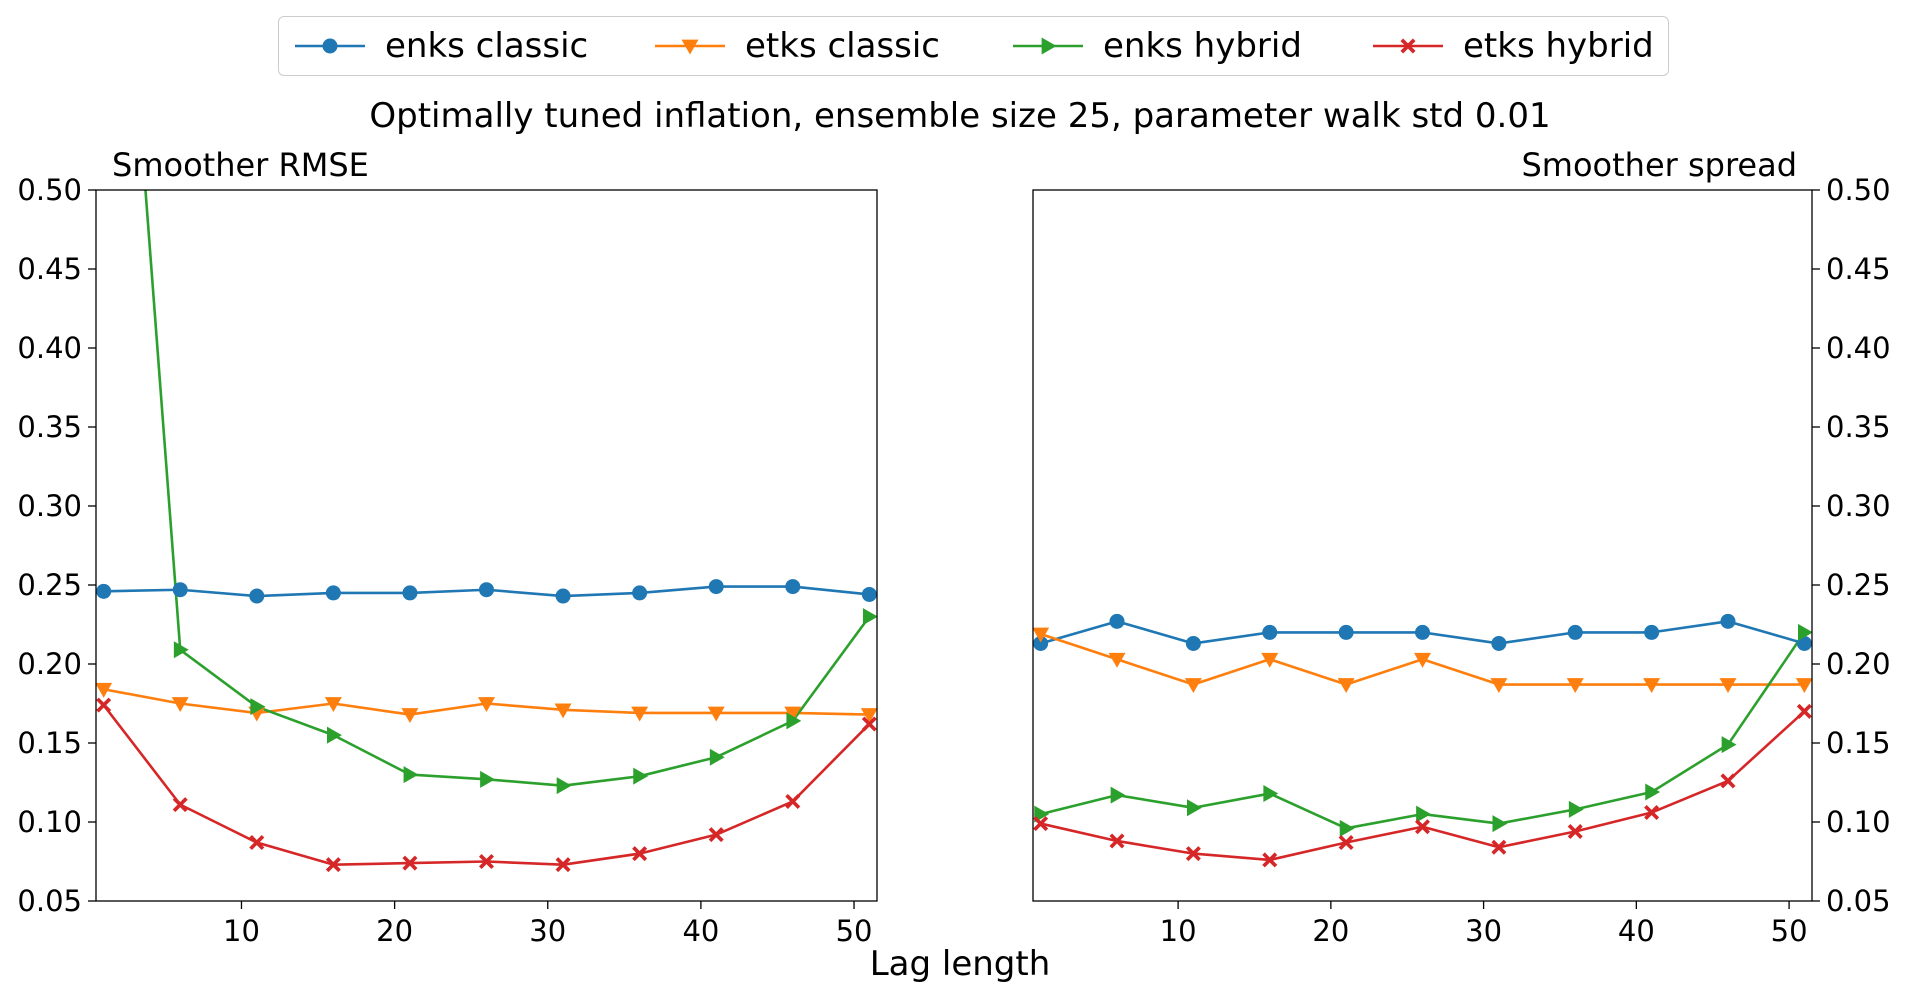 The image size is (1920, 986). What do you see at coordinates (49, 427) in the screenshot?
I see `y-tick-label: 0.35` at bounding box center [49, 427].